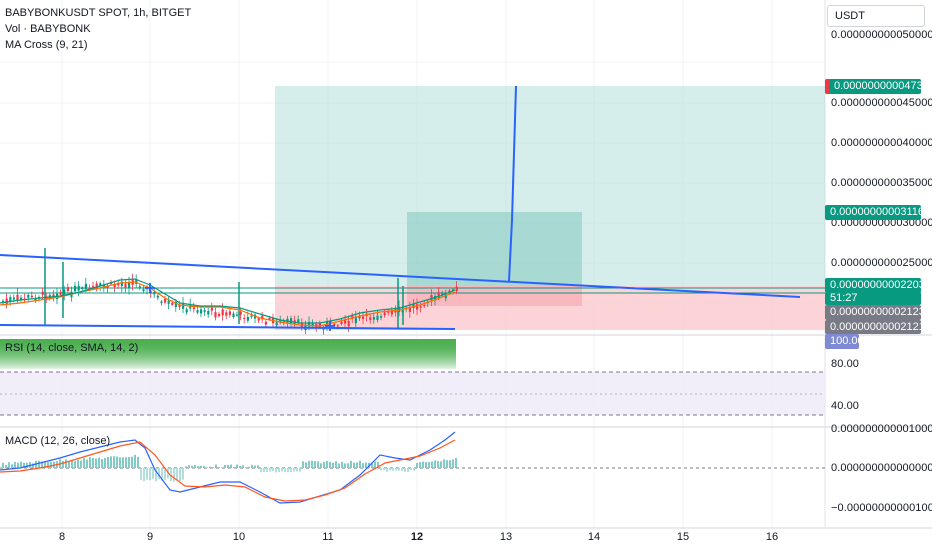 The height and width of the screenshot is (550, 932). I want to click on rsi-axis-label: 40.00, so click(845, 406).